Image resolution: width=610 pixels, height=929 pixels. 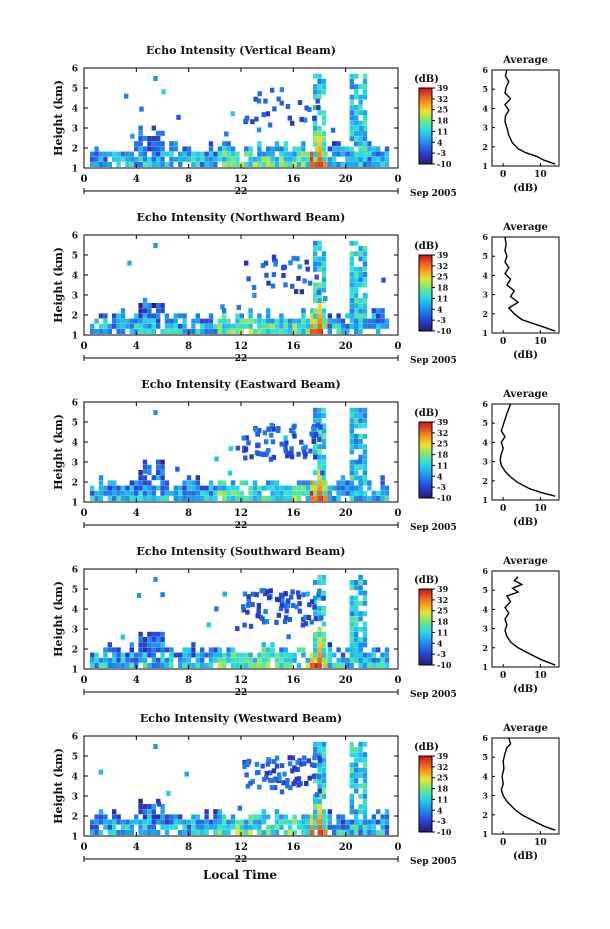 I want to click on y-tick-label: 2, so click(x=75, y=651).